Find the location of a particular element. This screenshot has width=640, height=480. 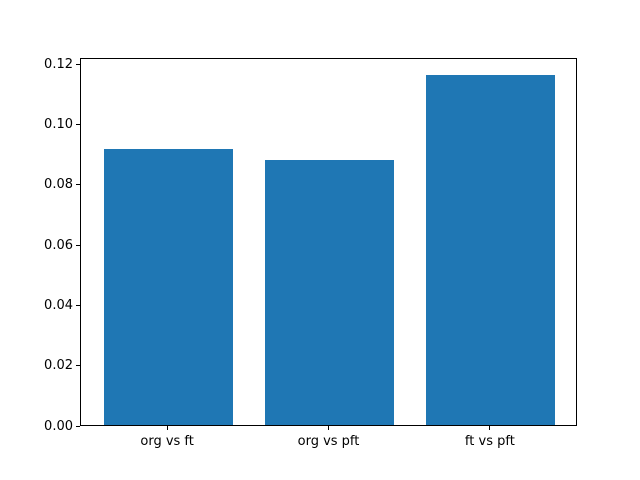

y-tick-label: 0.04 is located at coordinates (58, 305).